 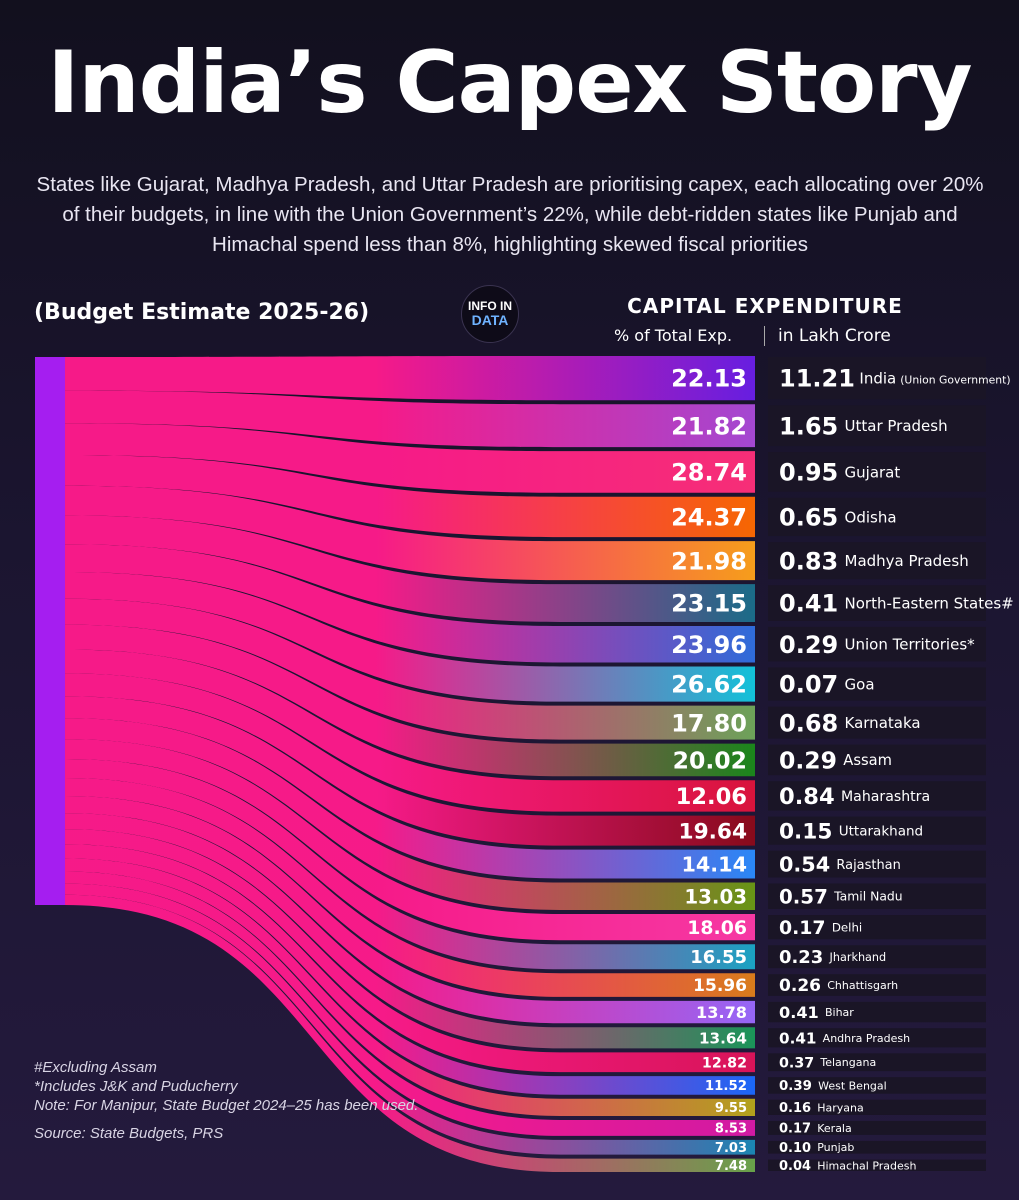 I want to click on page-title: India’s Capex Story, so click(x=509, y=83).